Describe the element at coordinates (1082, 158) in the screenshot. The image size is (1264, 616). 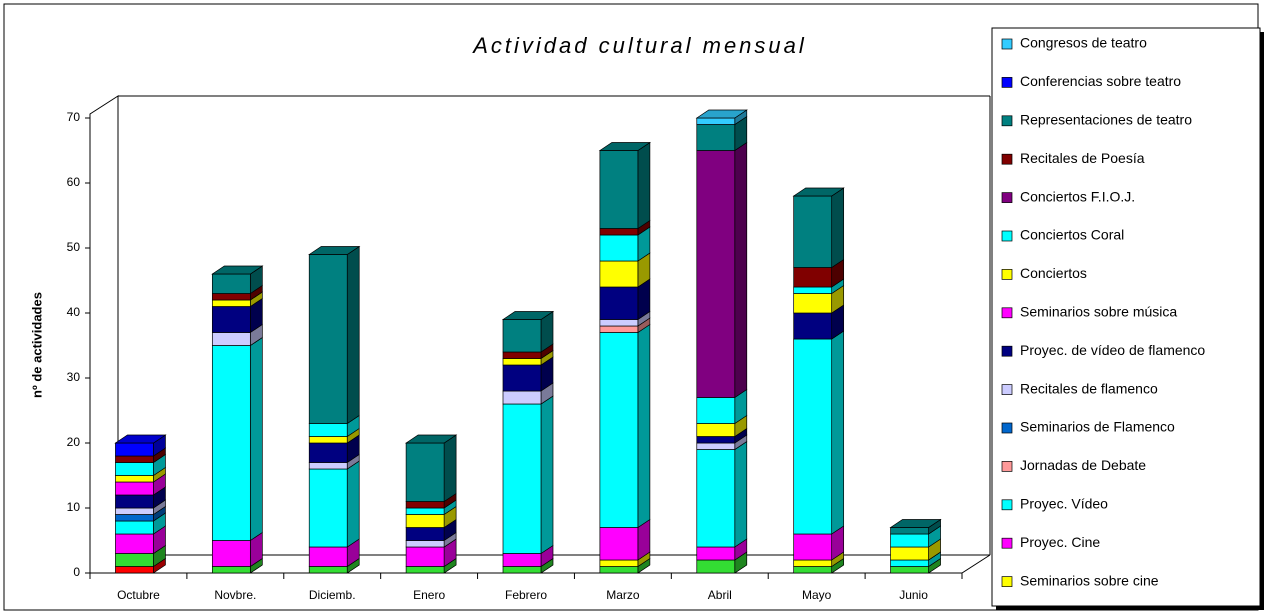
I see `legend-label: Recitales de Poesía` at that location.